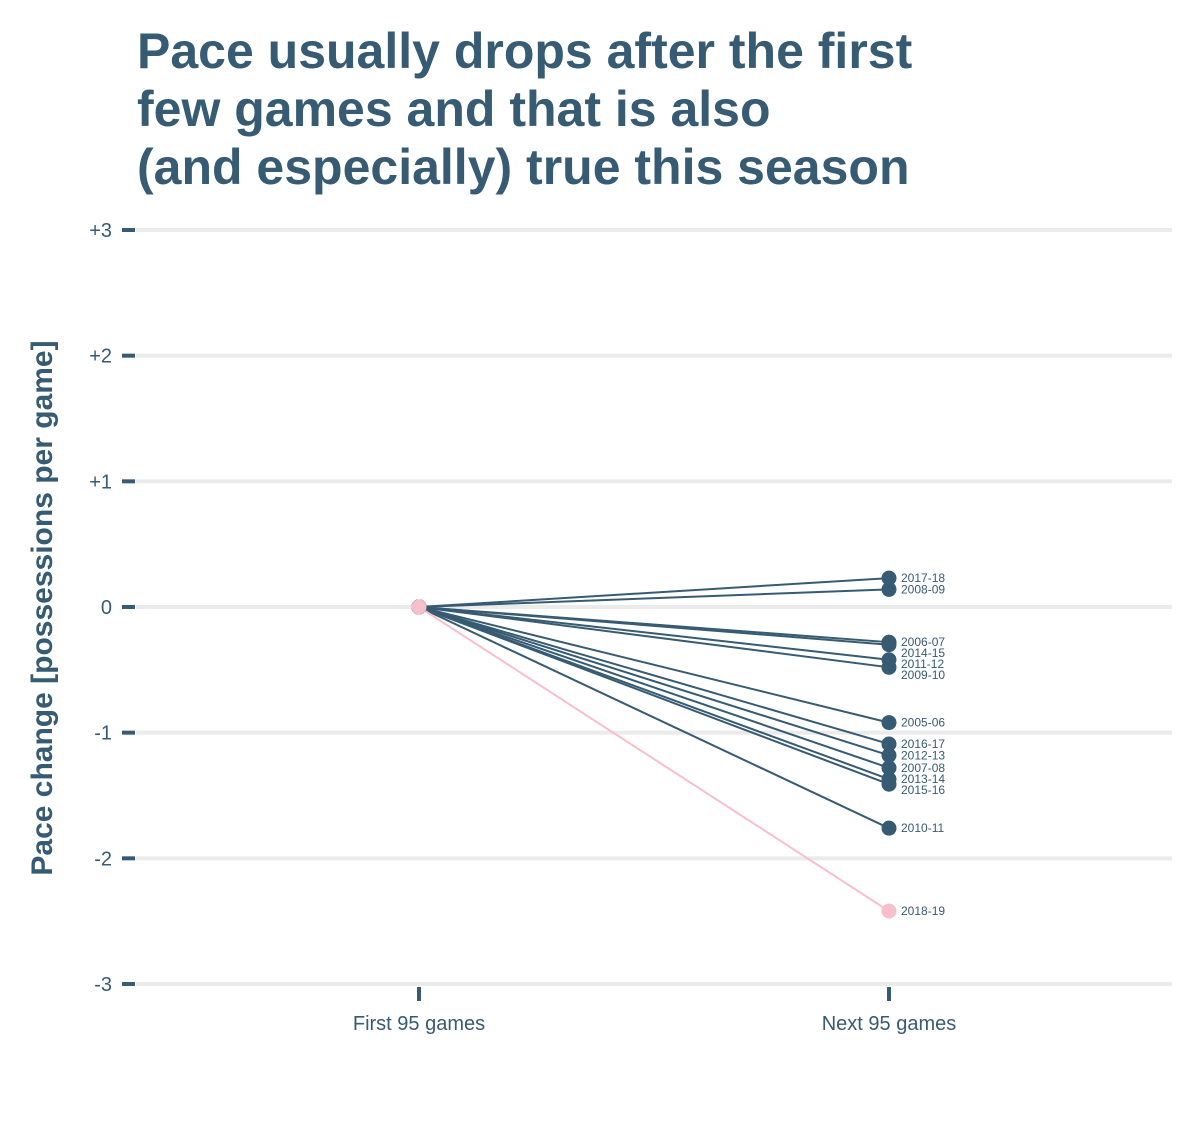  What do you see at coordinates (923, 589) in the screenshot?
I see `series-end-label: 2008-09` at bounding box center [923, 589].